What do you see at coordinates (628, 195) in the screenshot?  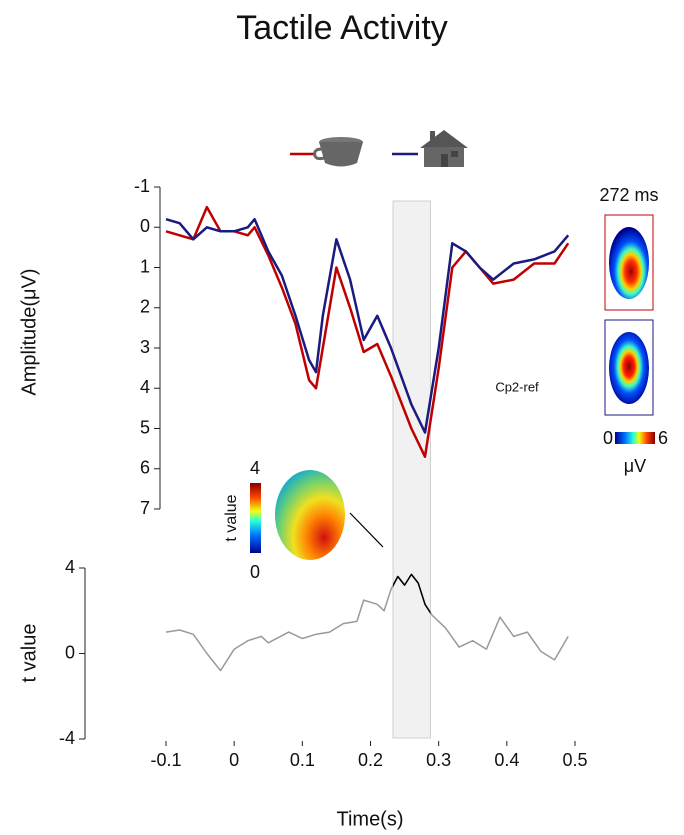 I see `topomap-time: 272 ms` at bounding box center [628, 195].